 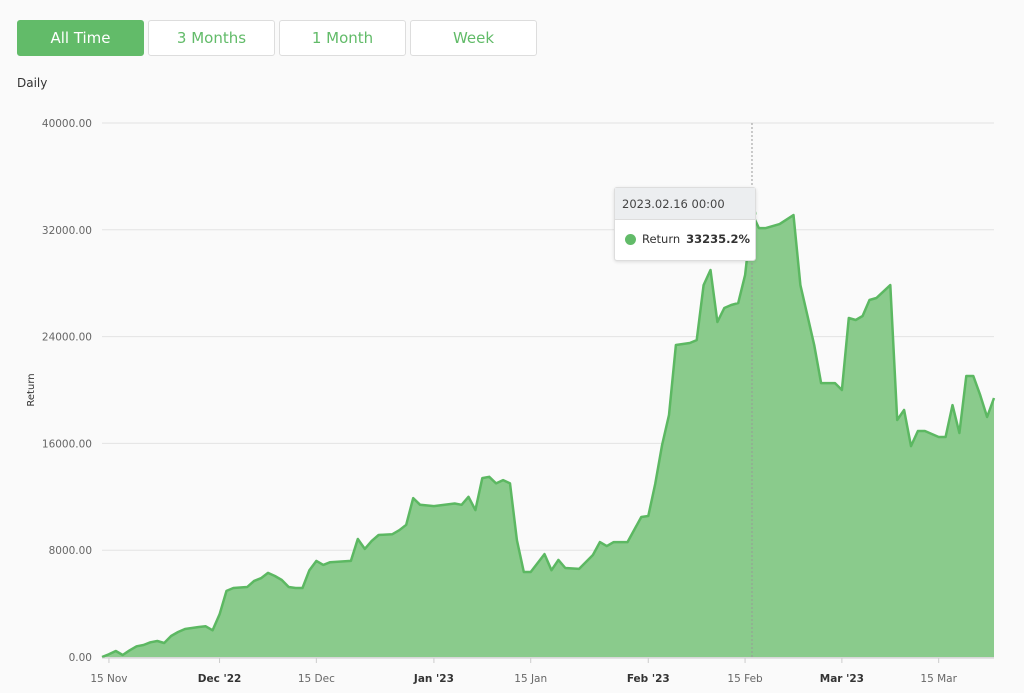 What do you see at coordinates (277, 38) in the screenshot?
I see `range-tabs: All Time 3 Months 1 Month Week` at bounding box center [277, 38].